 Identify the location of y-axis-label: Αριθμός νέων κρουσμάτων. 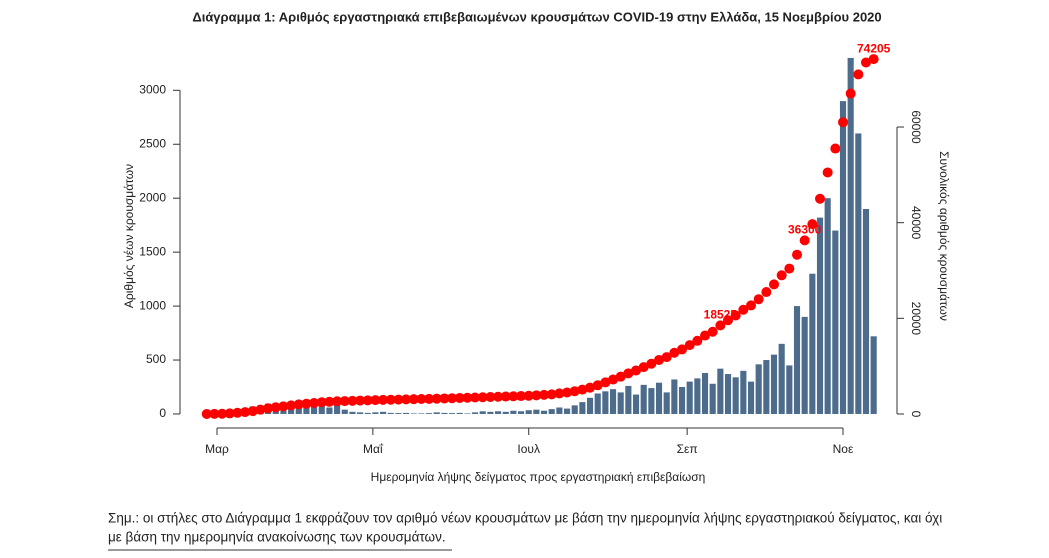
(129, 236).